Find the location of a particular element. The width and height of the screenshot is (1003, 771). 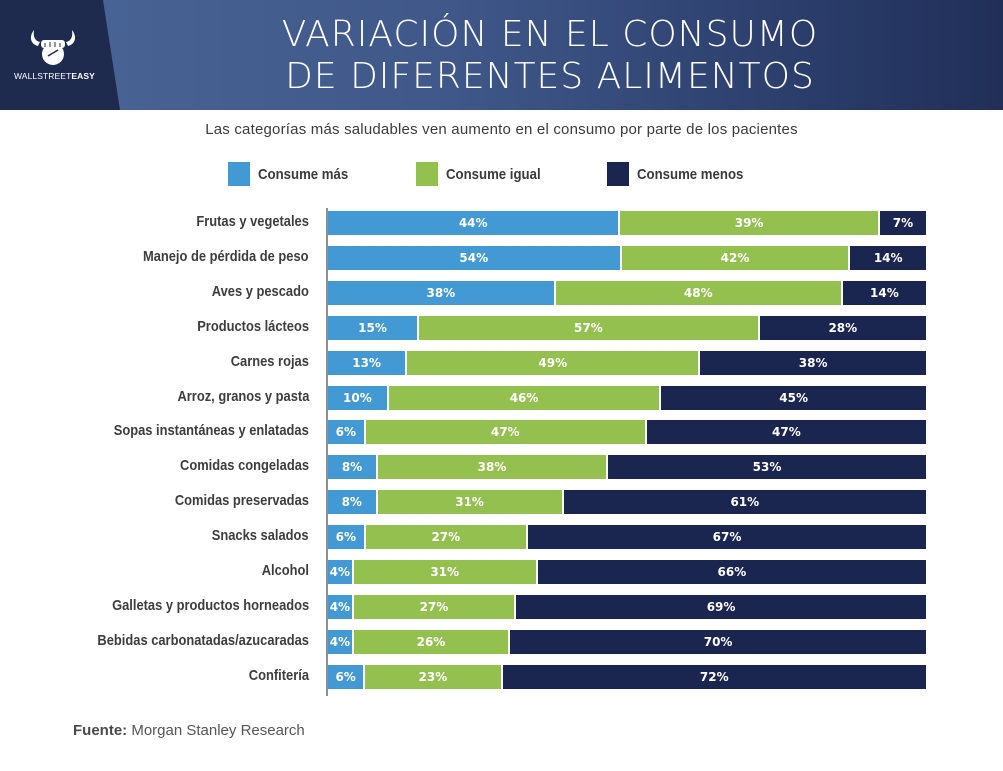

category-label: Sopas instantáneas y enlatadas is located at coordinates (211, 431).